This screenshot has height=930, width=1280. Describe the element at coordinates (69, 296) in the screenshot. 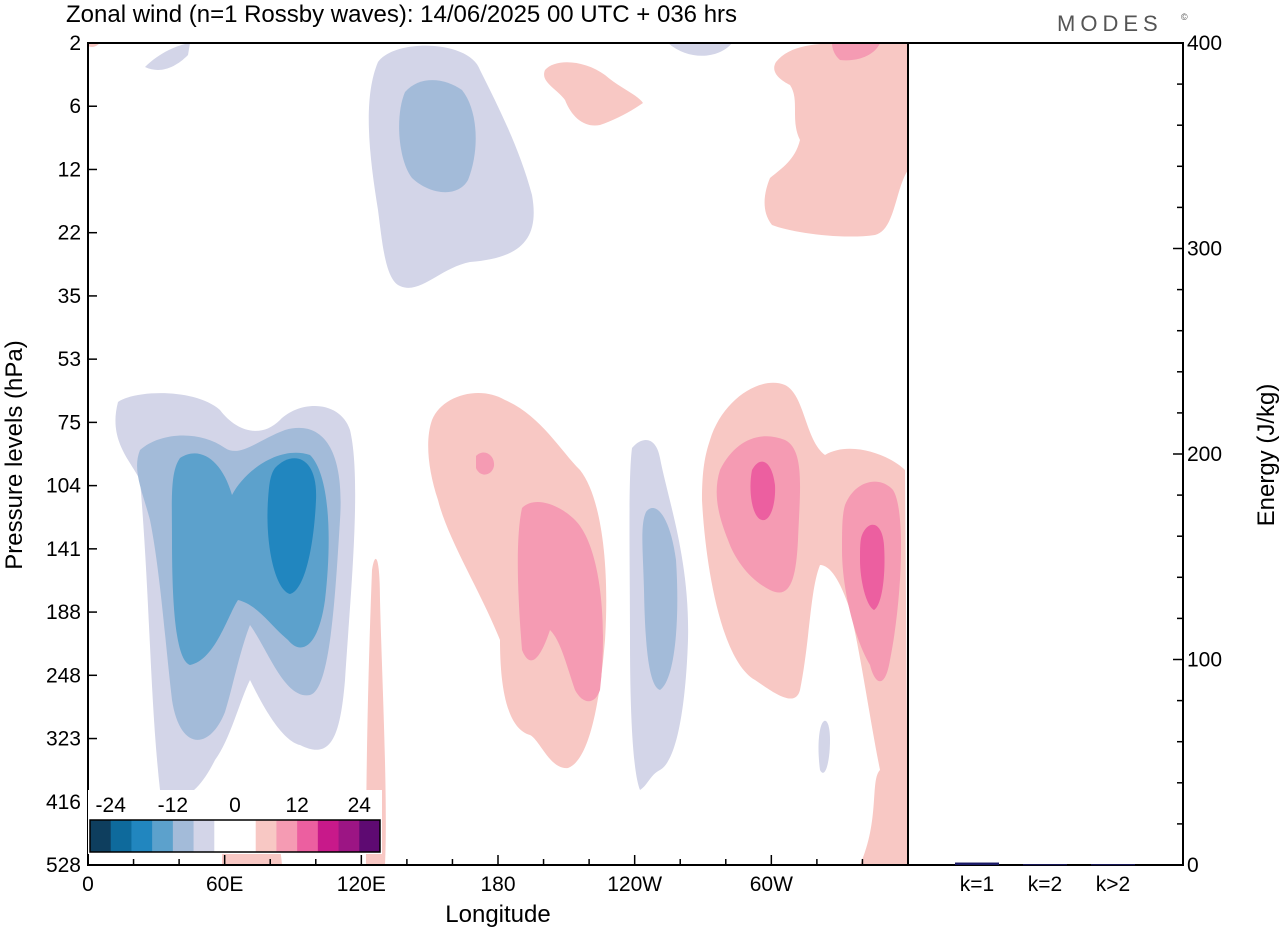

I see `y-tick-label: 35` at that location.